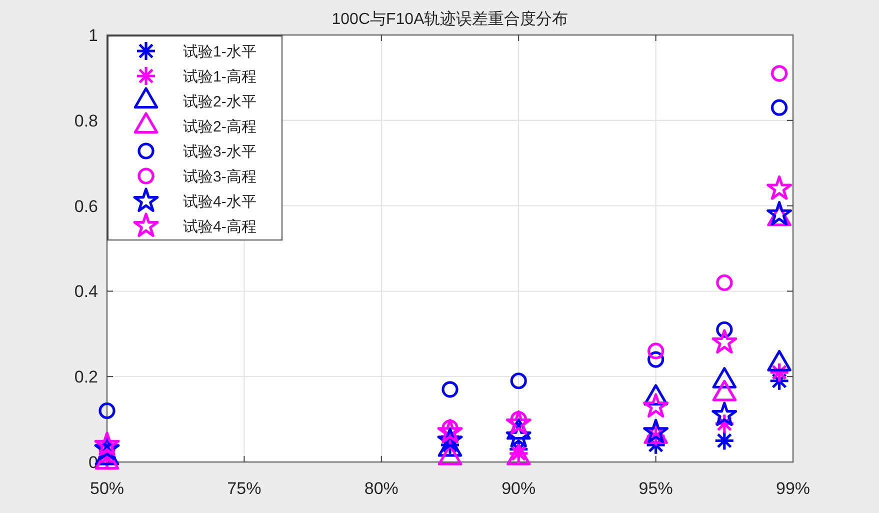 This screenshot has width=879, height=513. Describe the element at coordinates (219, 202) in the screenshot. I see `legend-label: 试验4-水平` at that location.